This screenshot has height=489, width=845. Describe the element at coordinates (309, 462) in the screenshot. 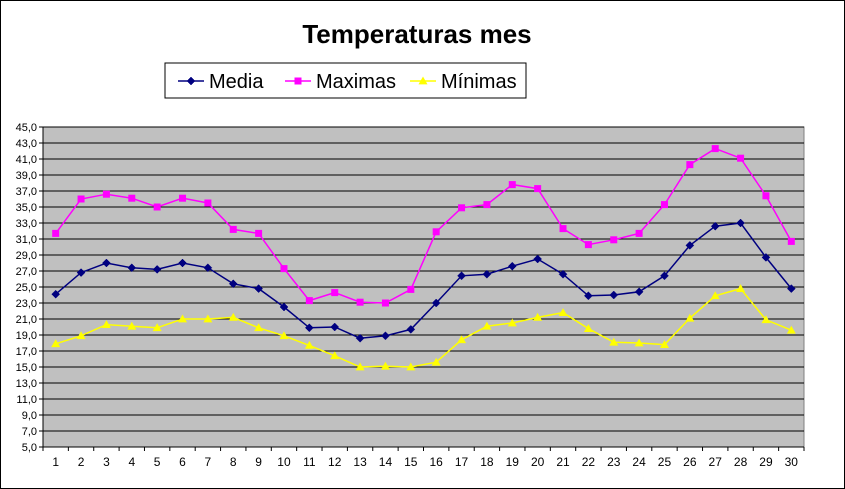

I see `x-tick-label: 11` at that location.